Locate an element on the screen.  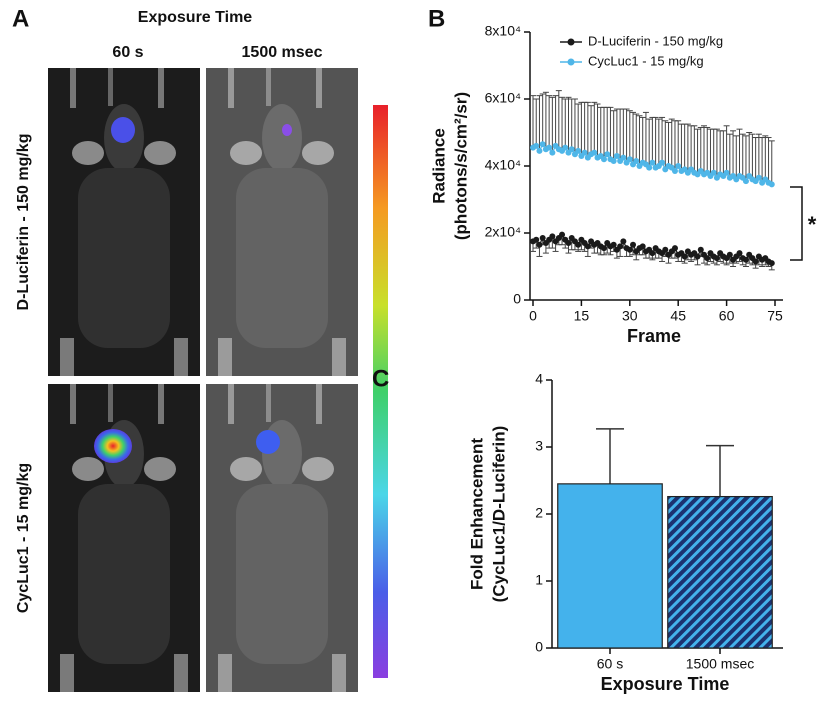
x-tick-label: 45 is located at coordinates (678, 316).